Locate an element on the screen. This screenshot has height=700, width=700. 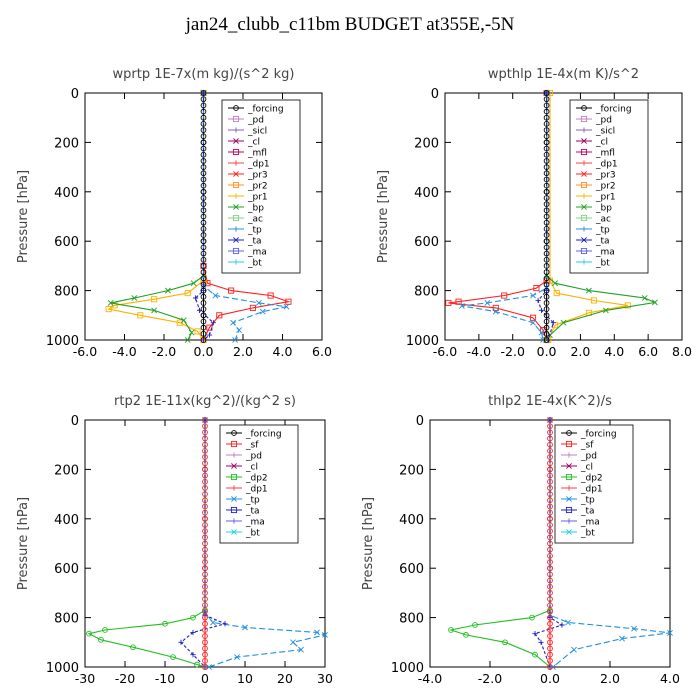
legend-label: _dp2 is located at coordinates (256, 479).